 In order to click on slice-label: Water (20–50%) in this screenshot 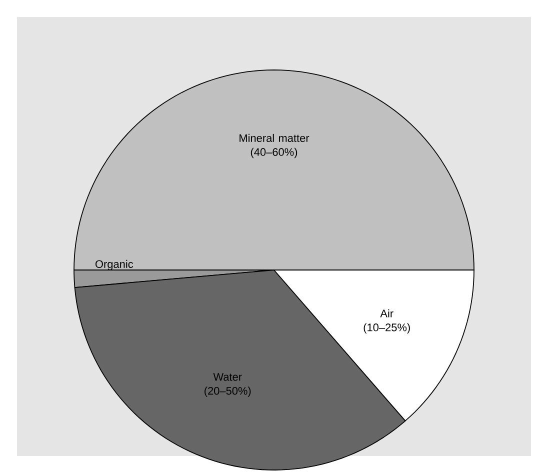, I will do `click(227, 385)`.